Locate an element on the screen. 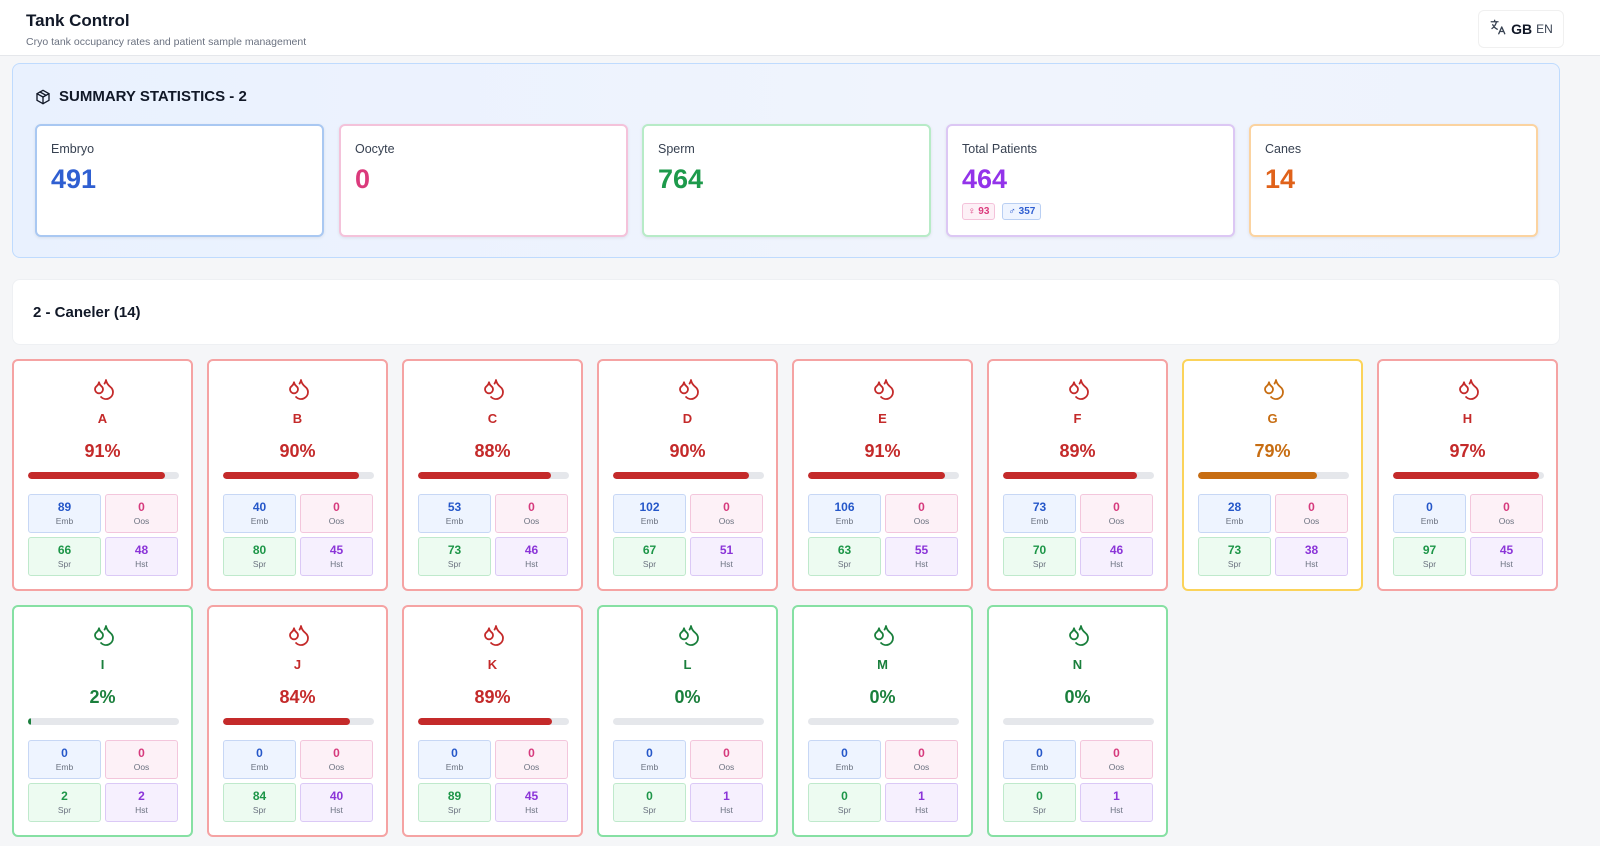 The width and height of the screenshot is (1600, 846). cane-counts: 106 Emb 0 Oos 63 Spr 55 Hst is located at coordinates (883, 535).